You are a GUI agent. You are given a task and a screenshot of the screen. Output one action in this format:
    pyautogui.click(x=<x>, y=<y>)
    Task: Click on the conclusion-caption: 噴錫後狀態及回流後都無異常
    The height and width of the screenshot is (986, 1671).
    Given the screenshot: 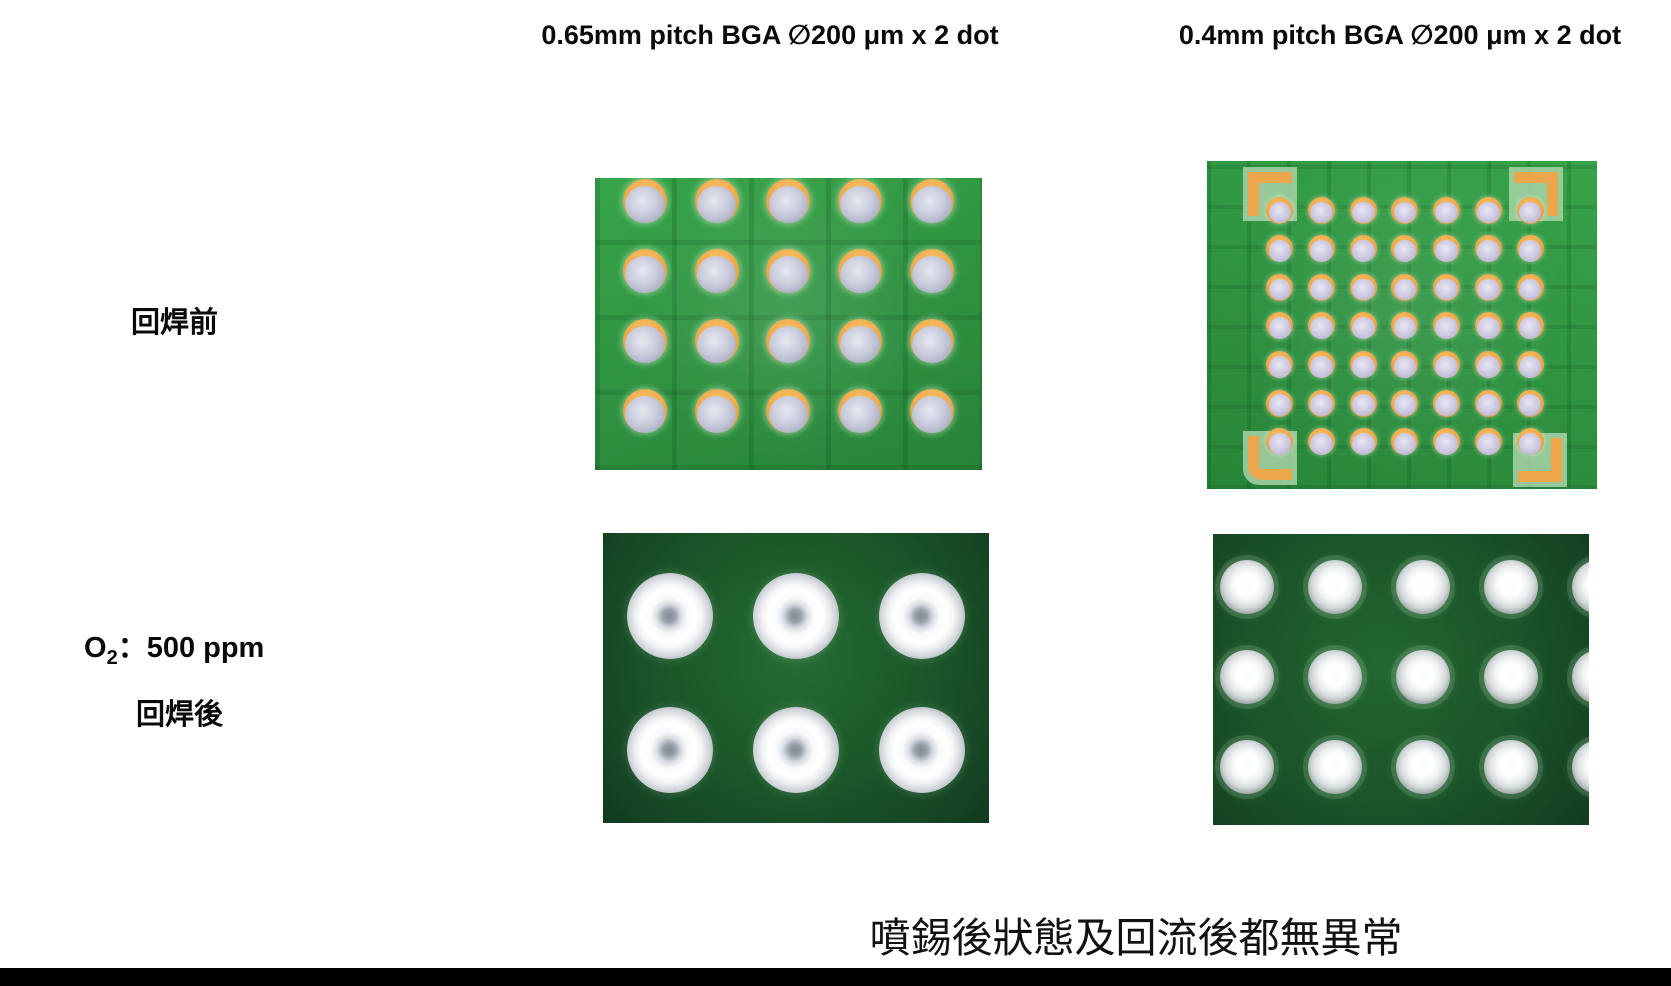 What is the action you would take?
    pyautogui.click(x=1136, y=938)
    